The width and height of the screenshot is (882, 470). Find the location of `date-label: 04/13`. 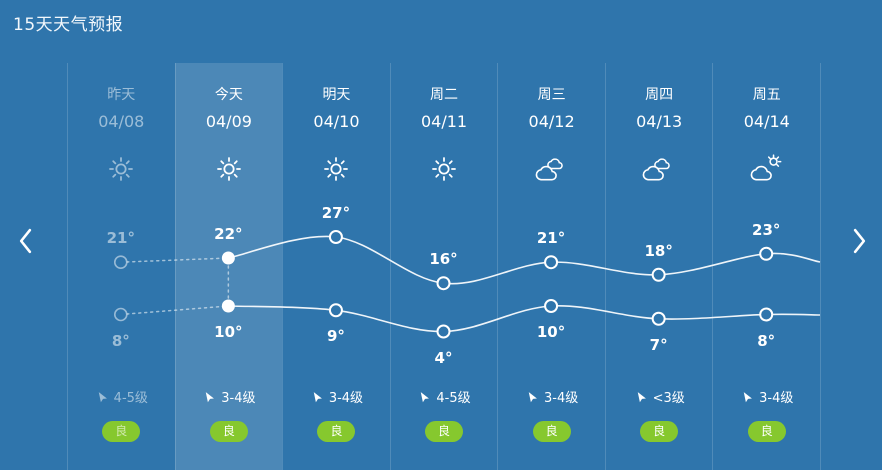

date-label: 04/13 is located at coordinates (659, 121).